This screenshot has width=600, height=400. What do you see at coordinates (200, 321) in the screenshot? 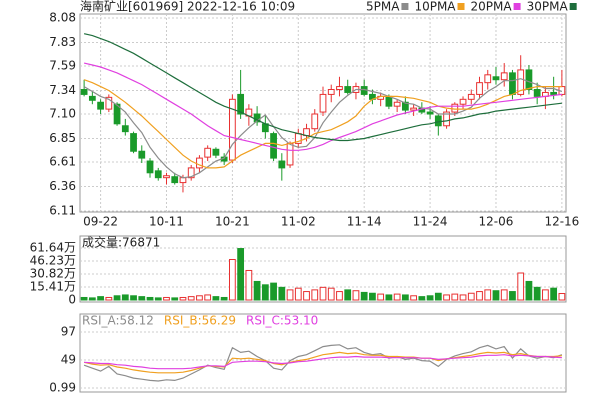
I see `legend-label: RSI_B:56.29` at bounding box center [200, 321].